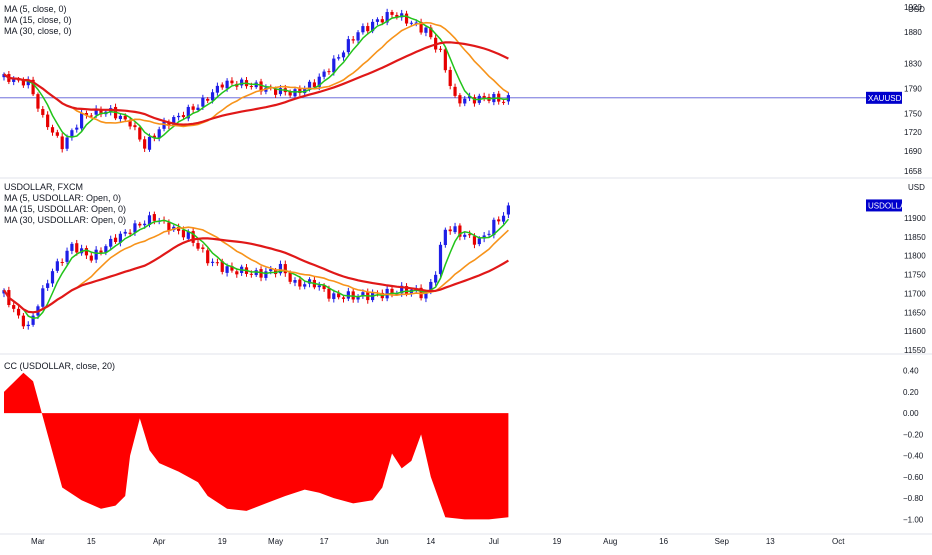 The image size is (932, 555). I want to click on time-tick-label: 15, so click(91, 541).